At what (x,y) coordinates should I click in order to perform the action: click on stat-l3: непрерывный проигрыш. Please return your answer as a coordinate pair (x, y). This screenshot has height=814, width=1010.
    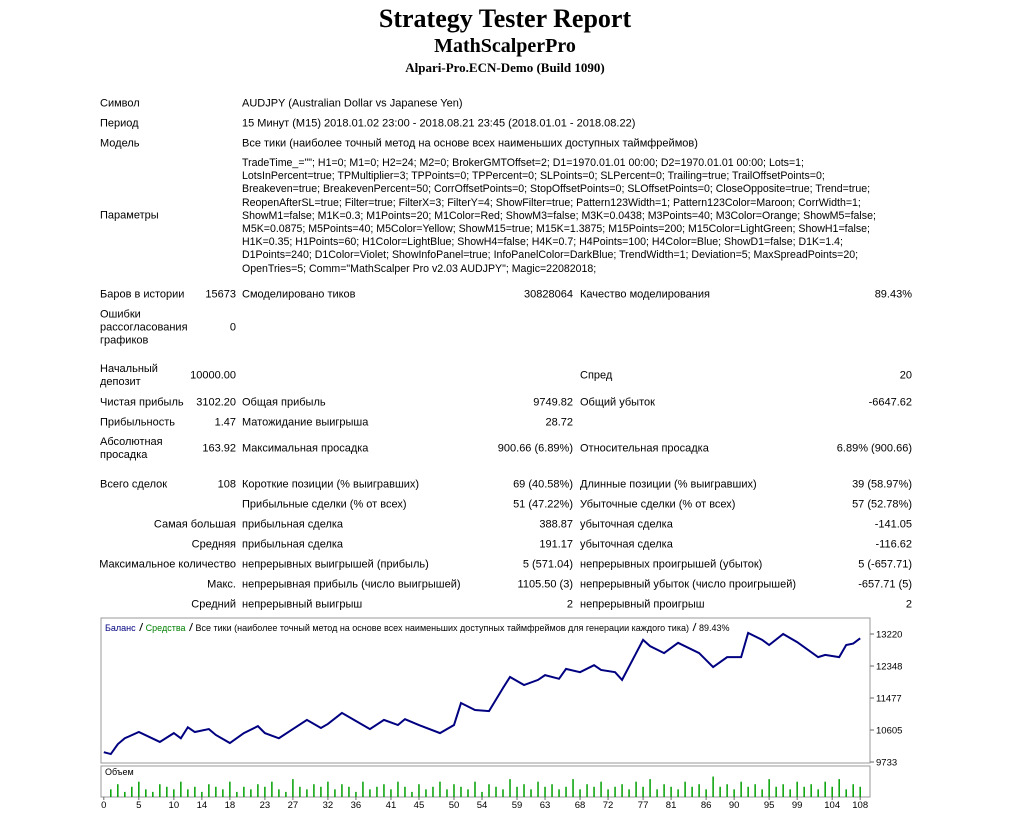
    Looking at the image, I should click on (642, 604).